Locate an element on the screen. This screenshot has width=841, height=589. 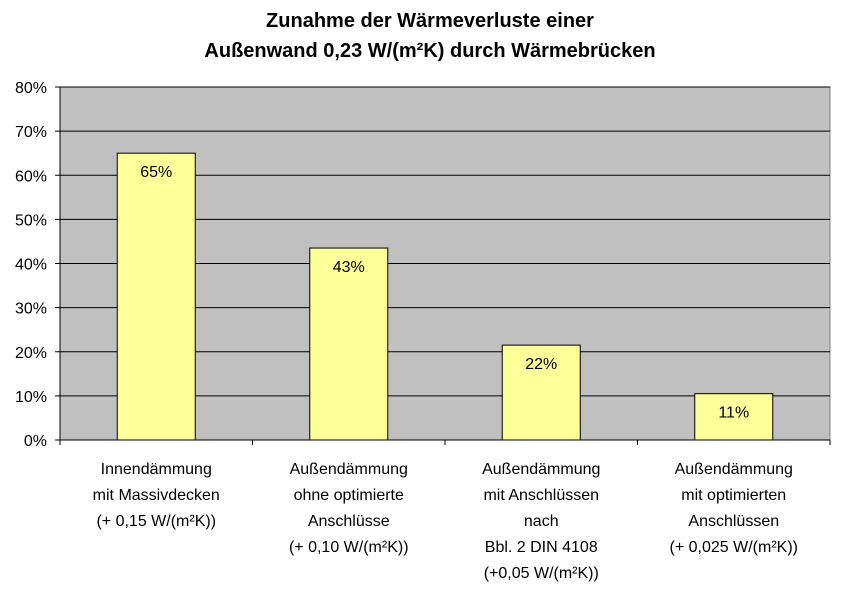
data-label-1: 65% is located at coordinates (156, 172).